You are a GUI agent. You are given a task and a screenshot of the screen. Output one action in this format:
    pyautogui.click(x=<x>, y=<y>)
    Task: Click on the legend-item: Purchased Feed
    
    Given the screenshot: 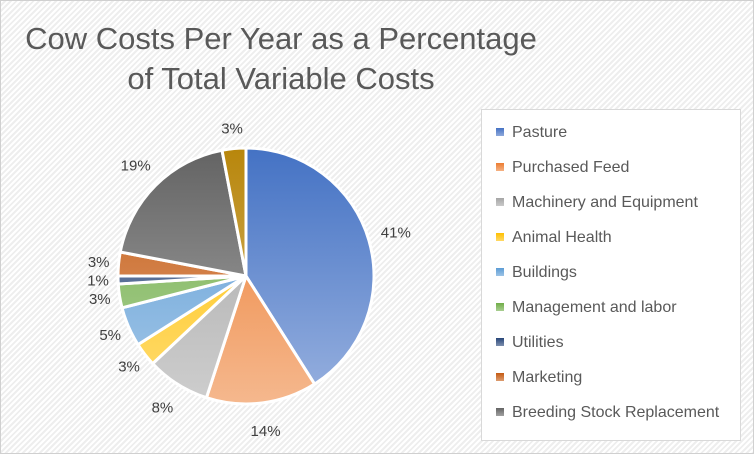 What is the action you would take?
    pyautogui.click(x=562, y=168)
    